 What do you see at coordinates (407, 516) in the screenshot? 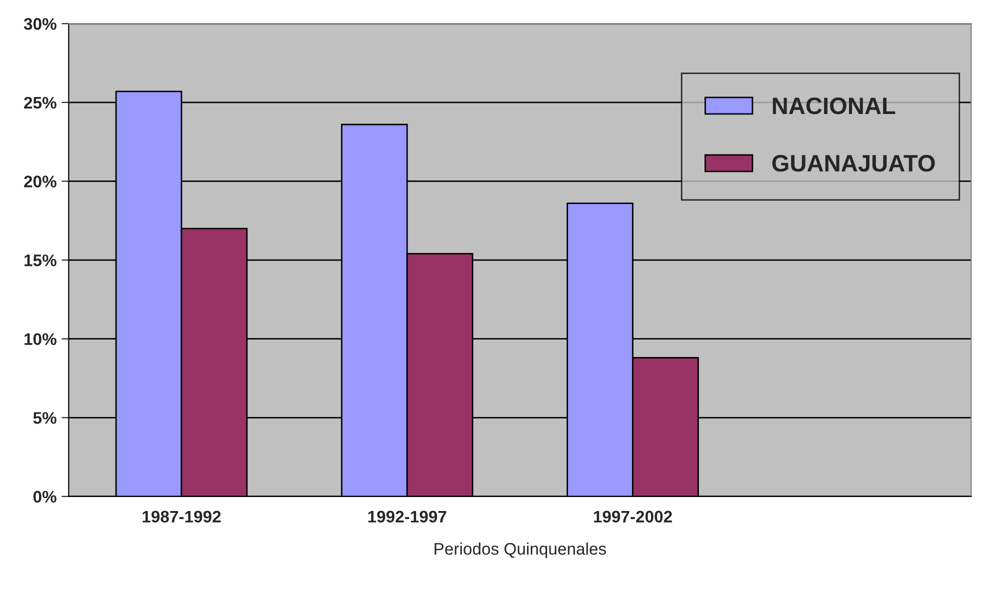
I see `x-tick-label: 1992-1997` at bounding box center [407, 516].